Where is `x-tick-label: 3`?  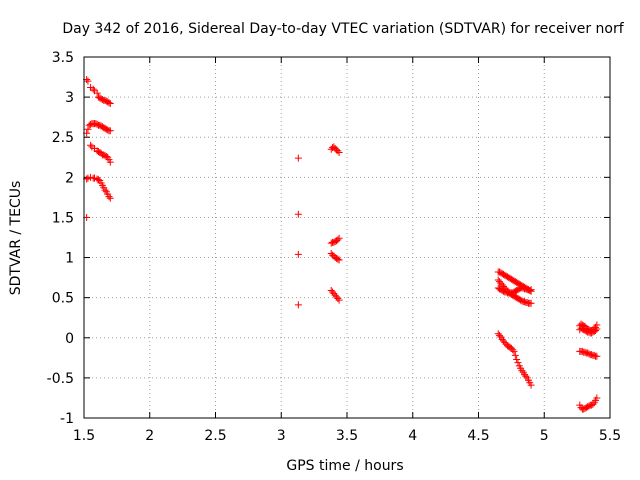
x-tick-label: 3 is located at coordinates (281, 436).